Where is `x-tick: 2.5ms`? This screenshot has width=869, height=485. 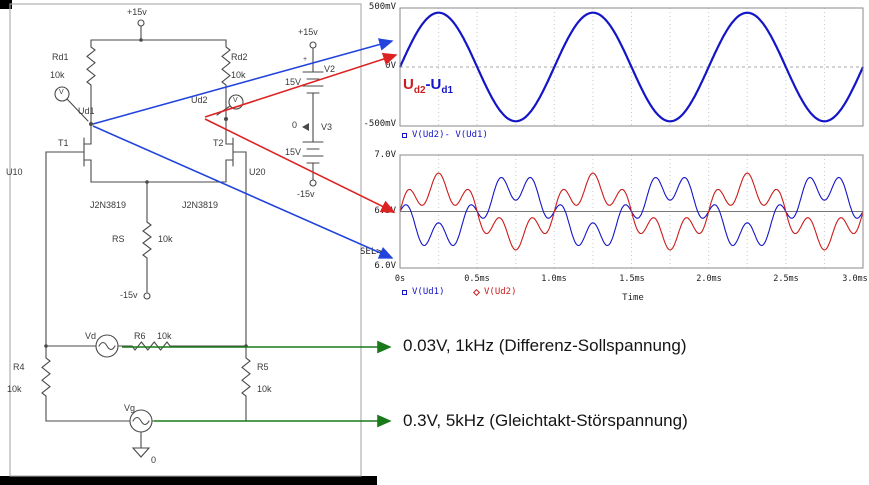
x-tick: 2.5ms is located at coordinates (786, 279).